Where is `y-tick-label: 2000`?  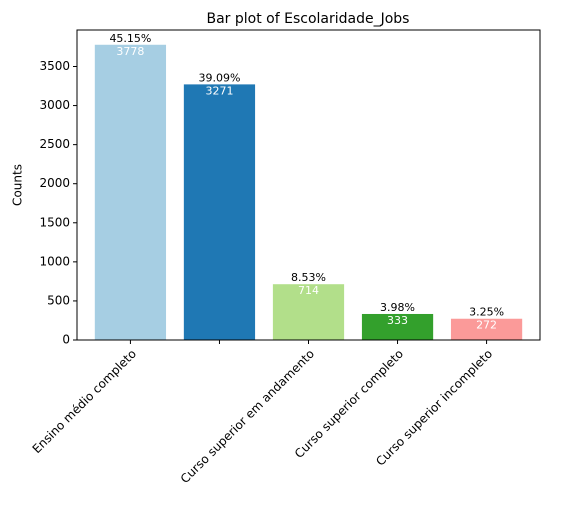
y-tick-label: 2000 is located at coordinates (54, 183).